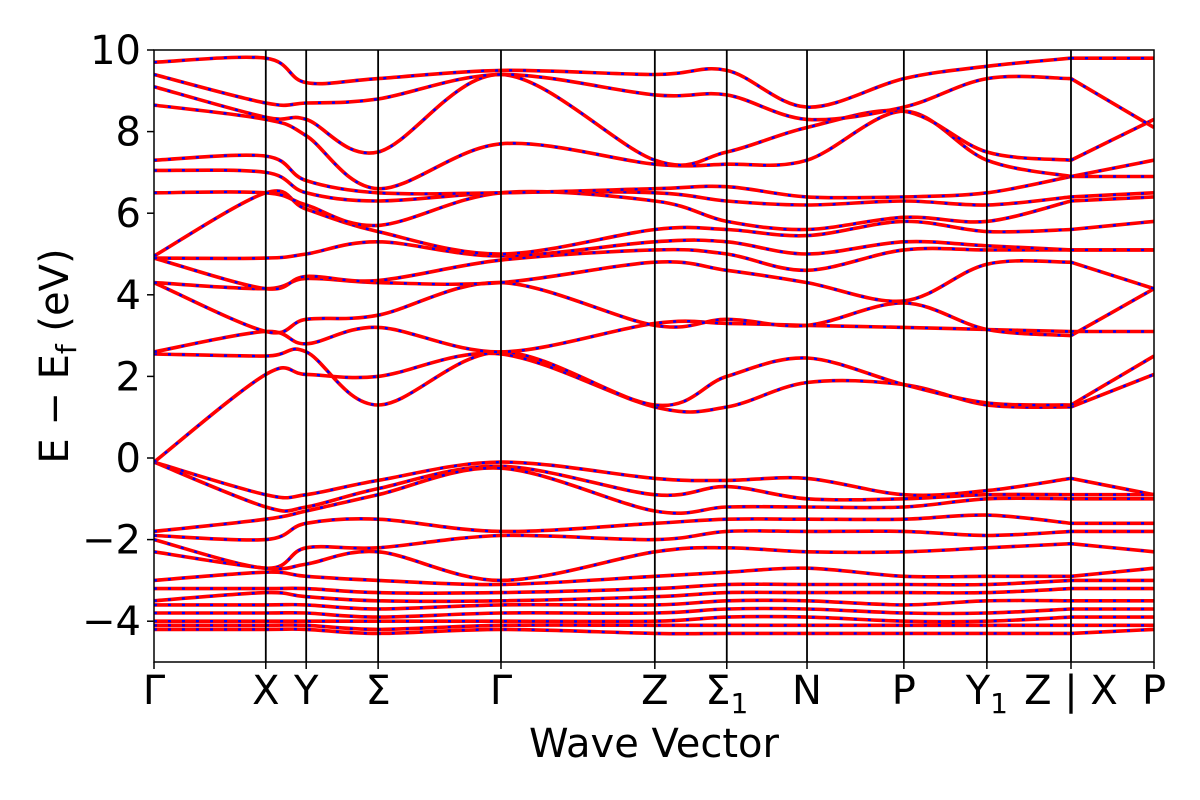  I want to click on band-10-seg-0-blue, so click(613, 613).